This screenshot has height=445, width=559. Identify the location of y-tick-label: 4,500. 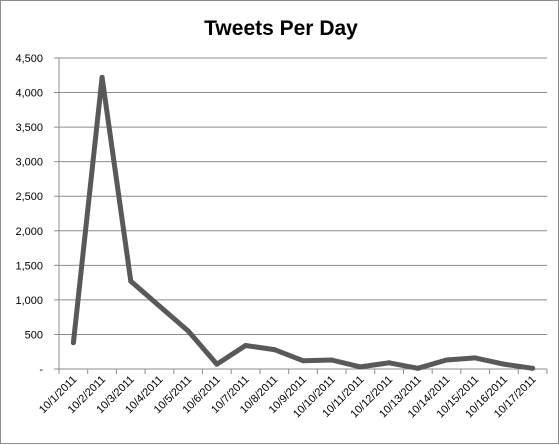
(29, 59).